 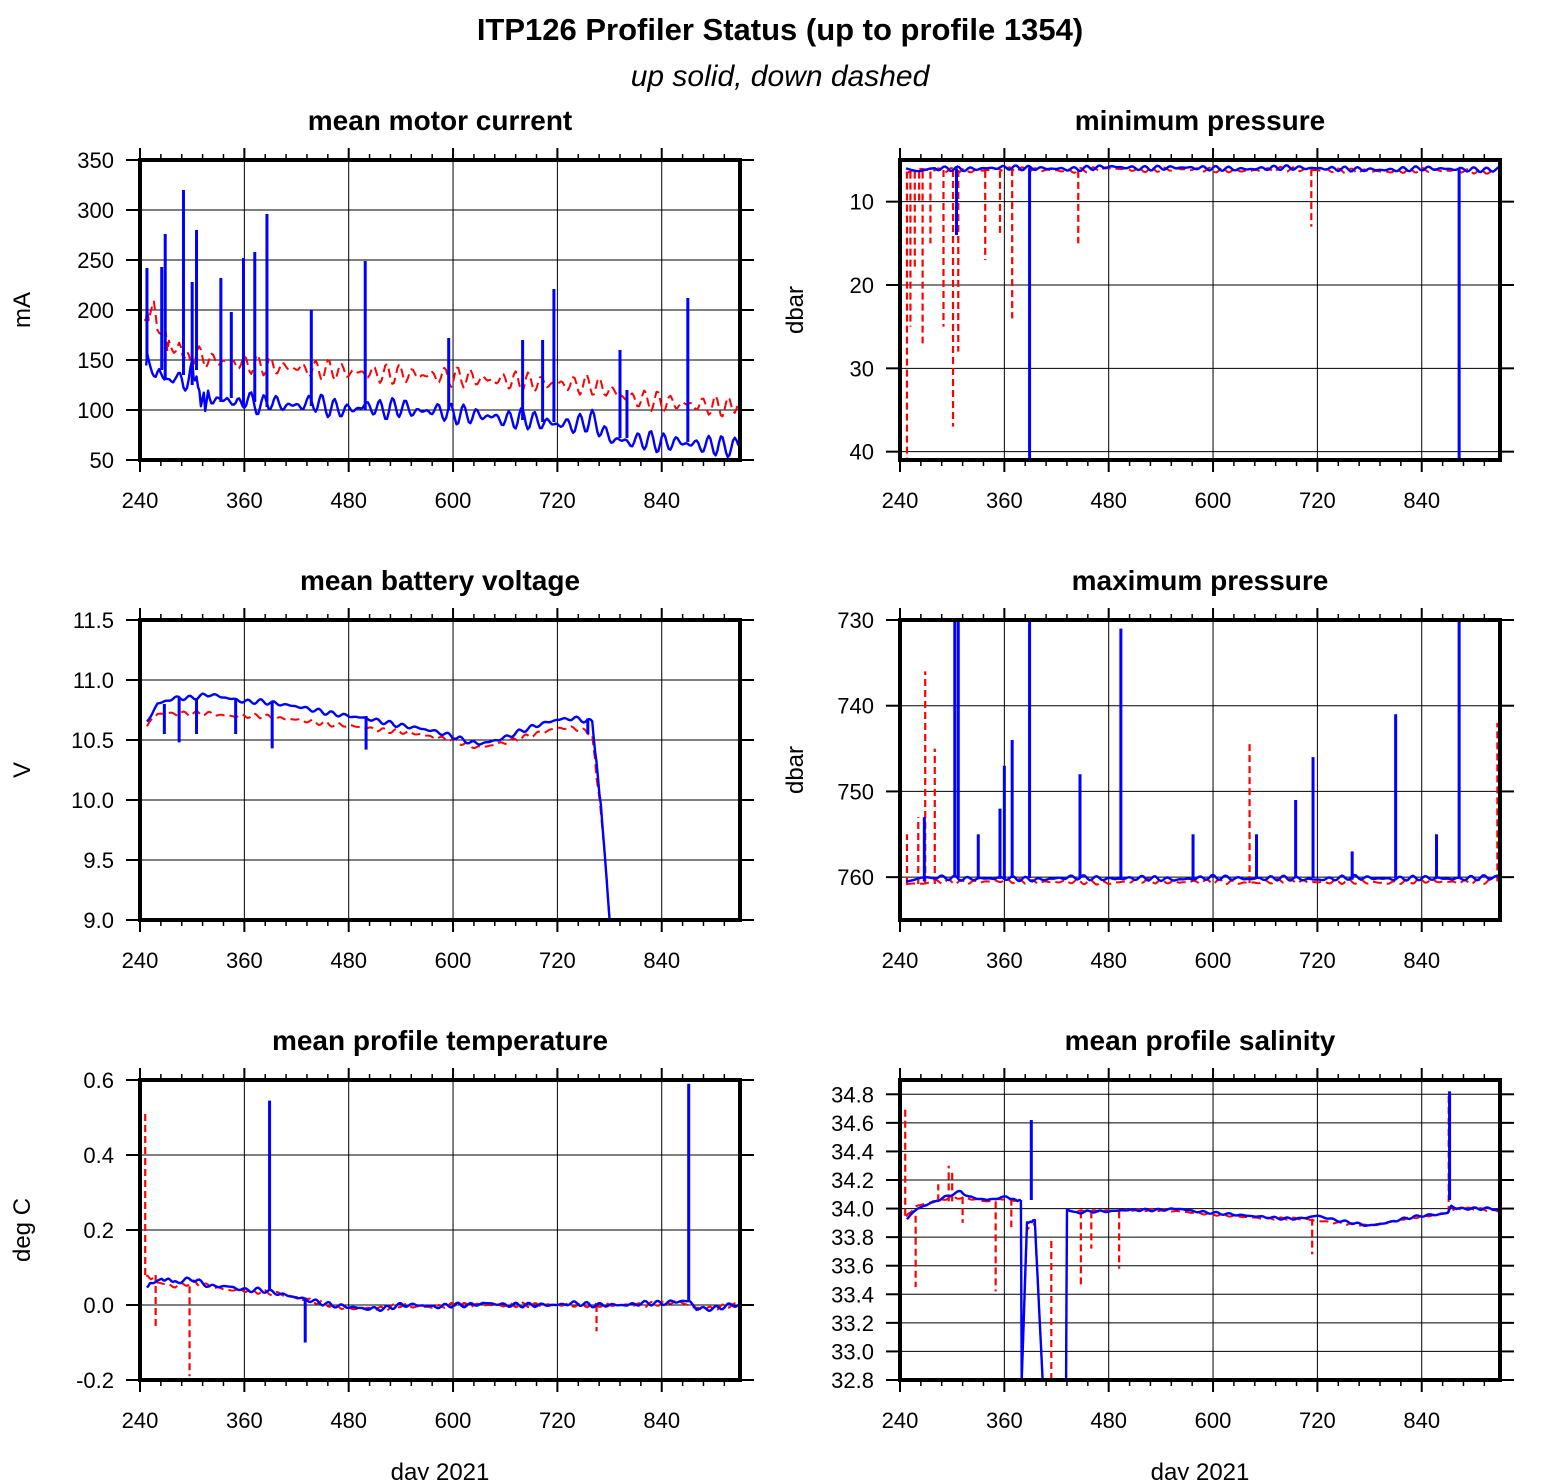 What do you see at coordinates (780, 76) in the screenshot?
I see `figure-subtitle: up solid, down dashed` at bounding box center [780, 76].